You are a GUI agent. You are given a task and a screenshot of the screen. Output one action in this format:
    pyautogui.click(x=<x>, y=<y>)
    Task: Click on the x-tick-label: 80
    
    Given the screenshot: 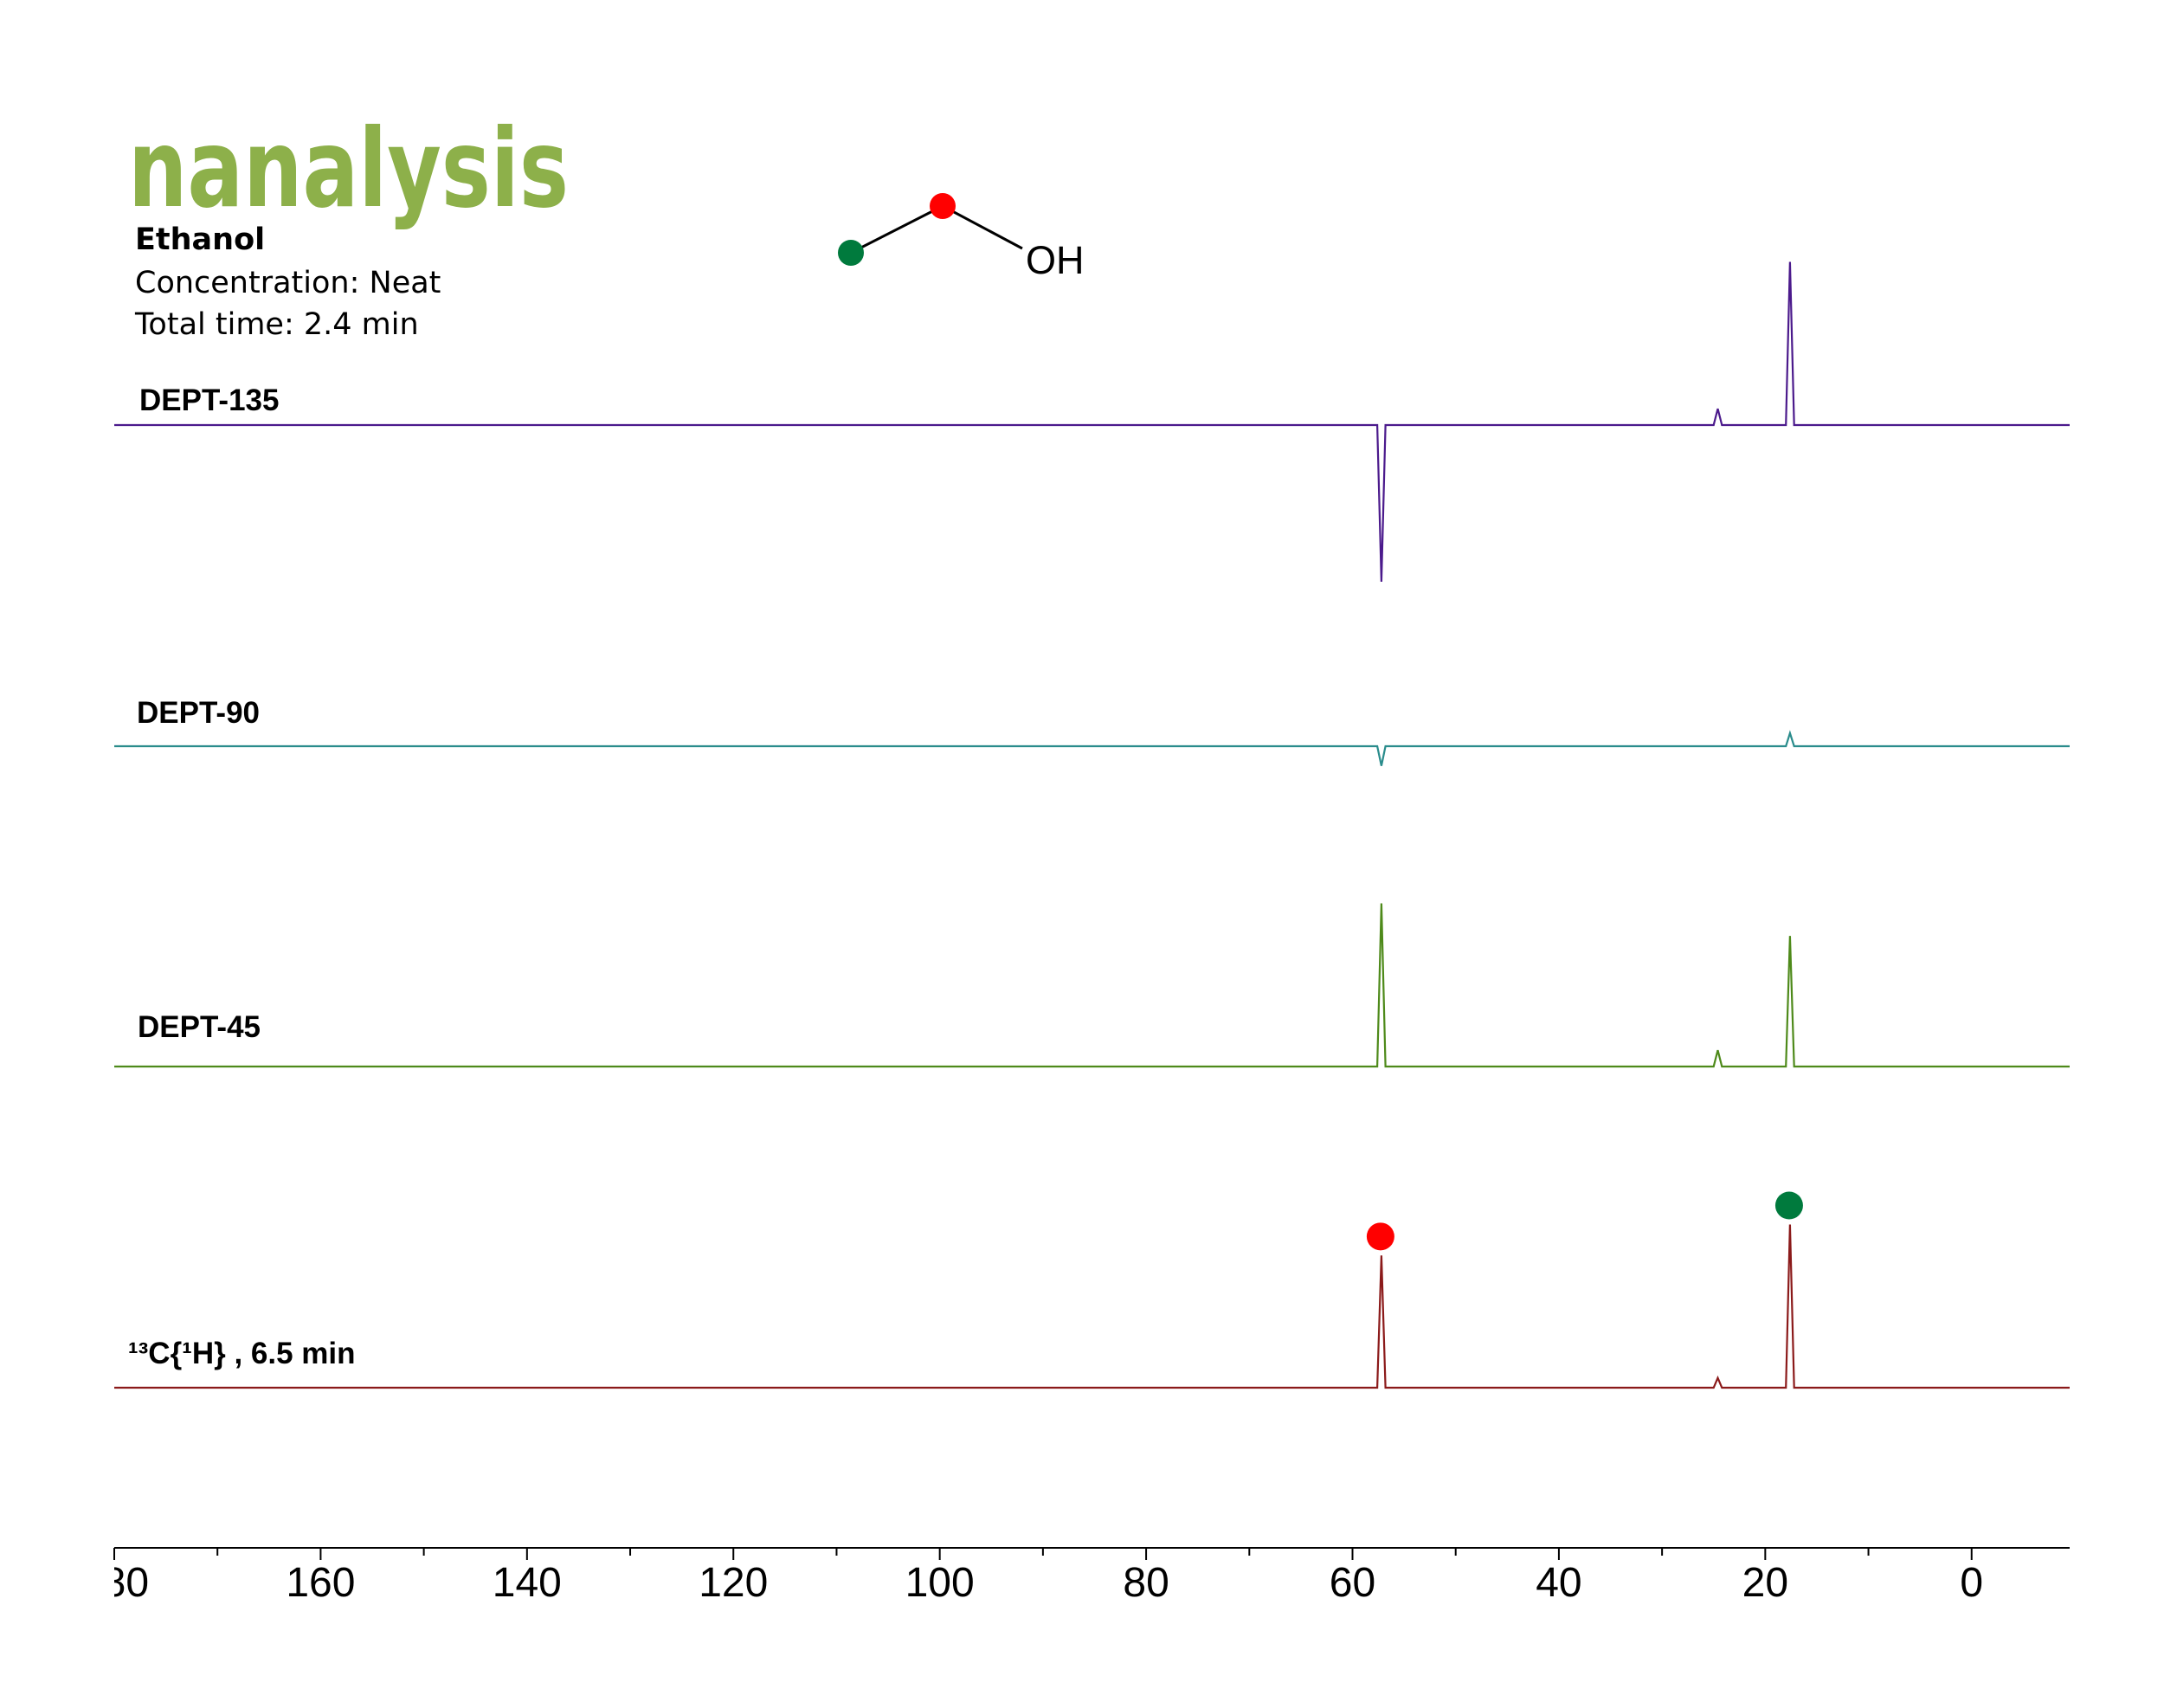 What is the action you would take?
    pyautogui.click(x=1146, y=1583)
    